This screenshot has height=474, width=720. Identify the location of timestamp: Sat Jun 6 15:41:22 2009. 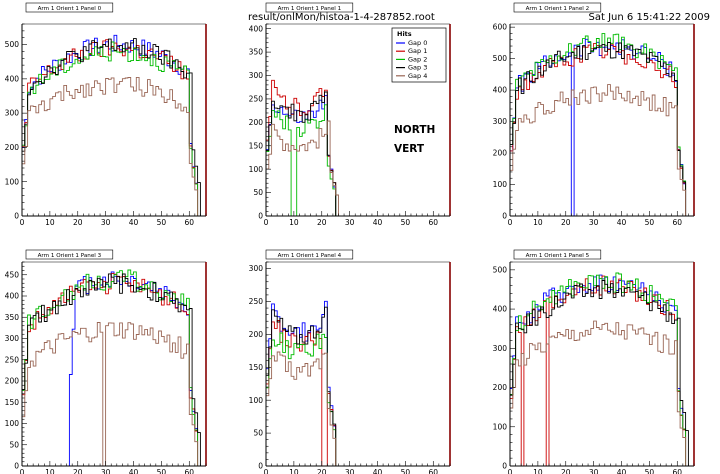
(649, 17).